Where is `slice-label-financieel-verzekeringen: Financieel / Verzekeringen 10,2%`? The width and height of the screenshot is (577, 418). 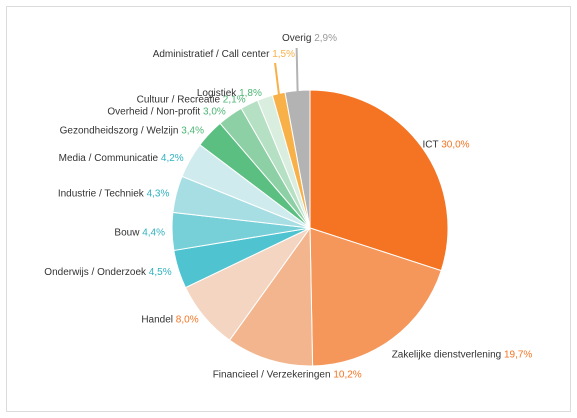
slice-label-financieel-verzekeringen: Financieel / Verzekeringen 10,2% is located at coordinates (287, 375).